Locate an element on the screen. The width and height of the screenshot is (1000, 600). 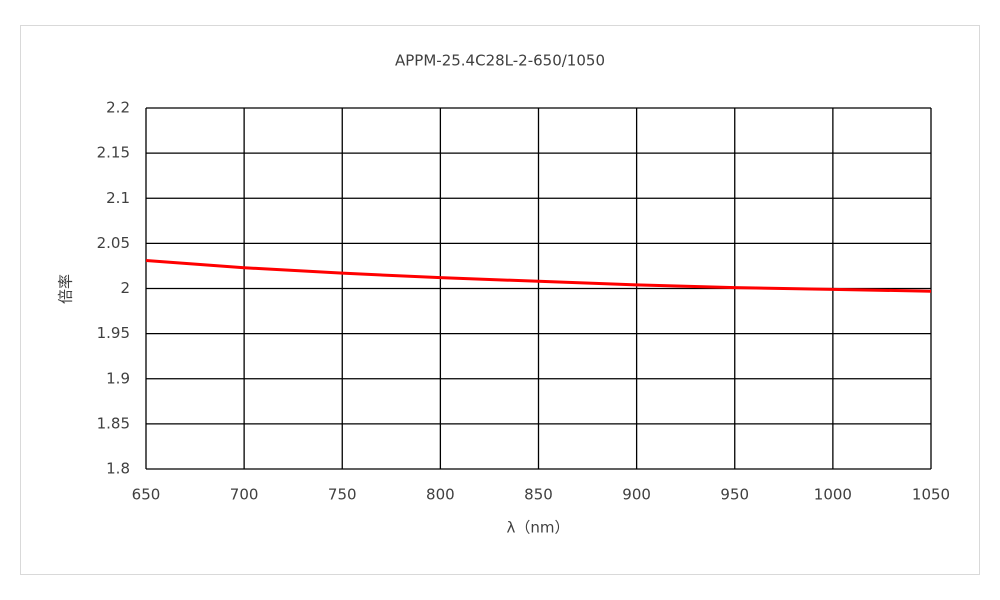
data-line is located at coordinates (538, 276).